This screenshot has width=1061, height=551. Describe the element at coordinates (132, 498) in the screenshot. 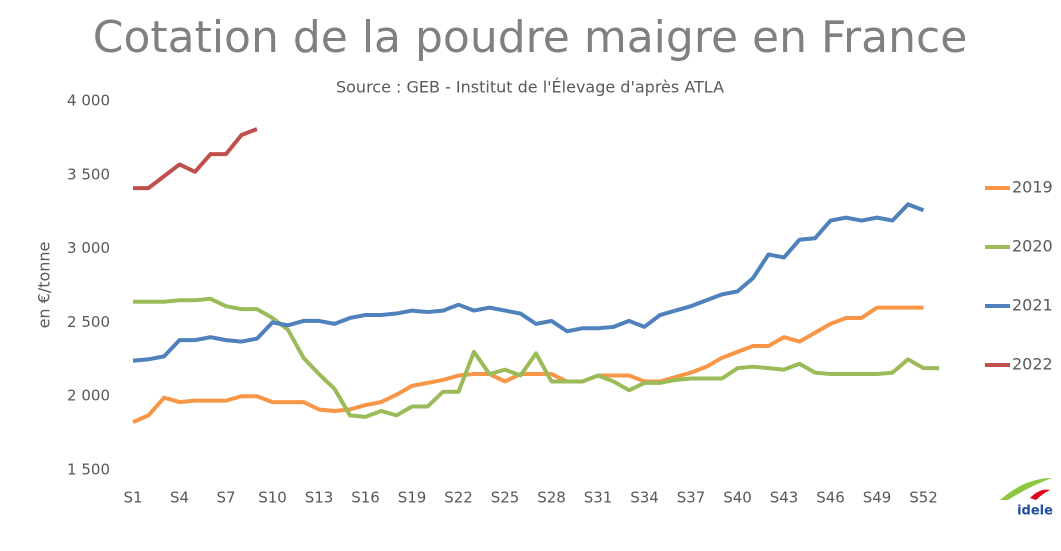

I see `x-tick-label: S1` at that location.